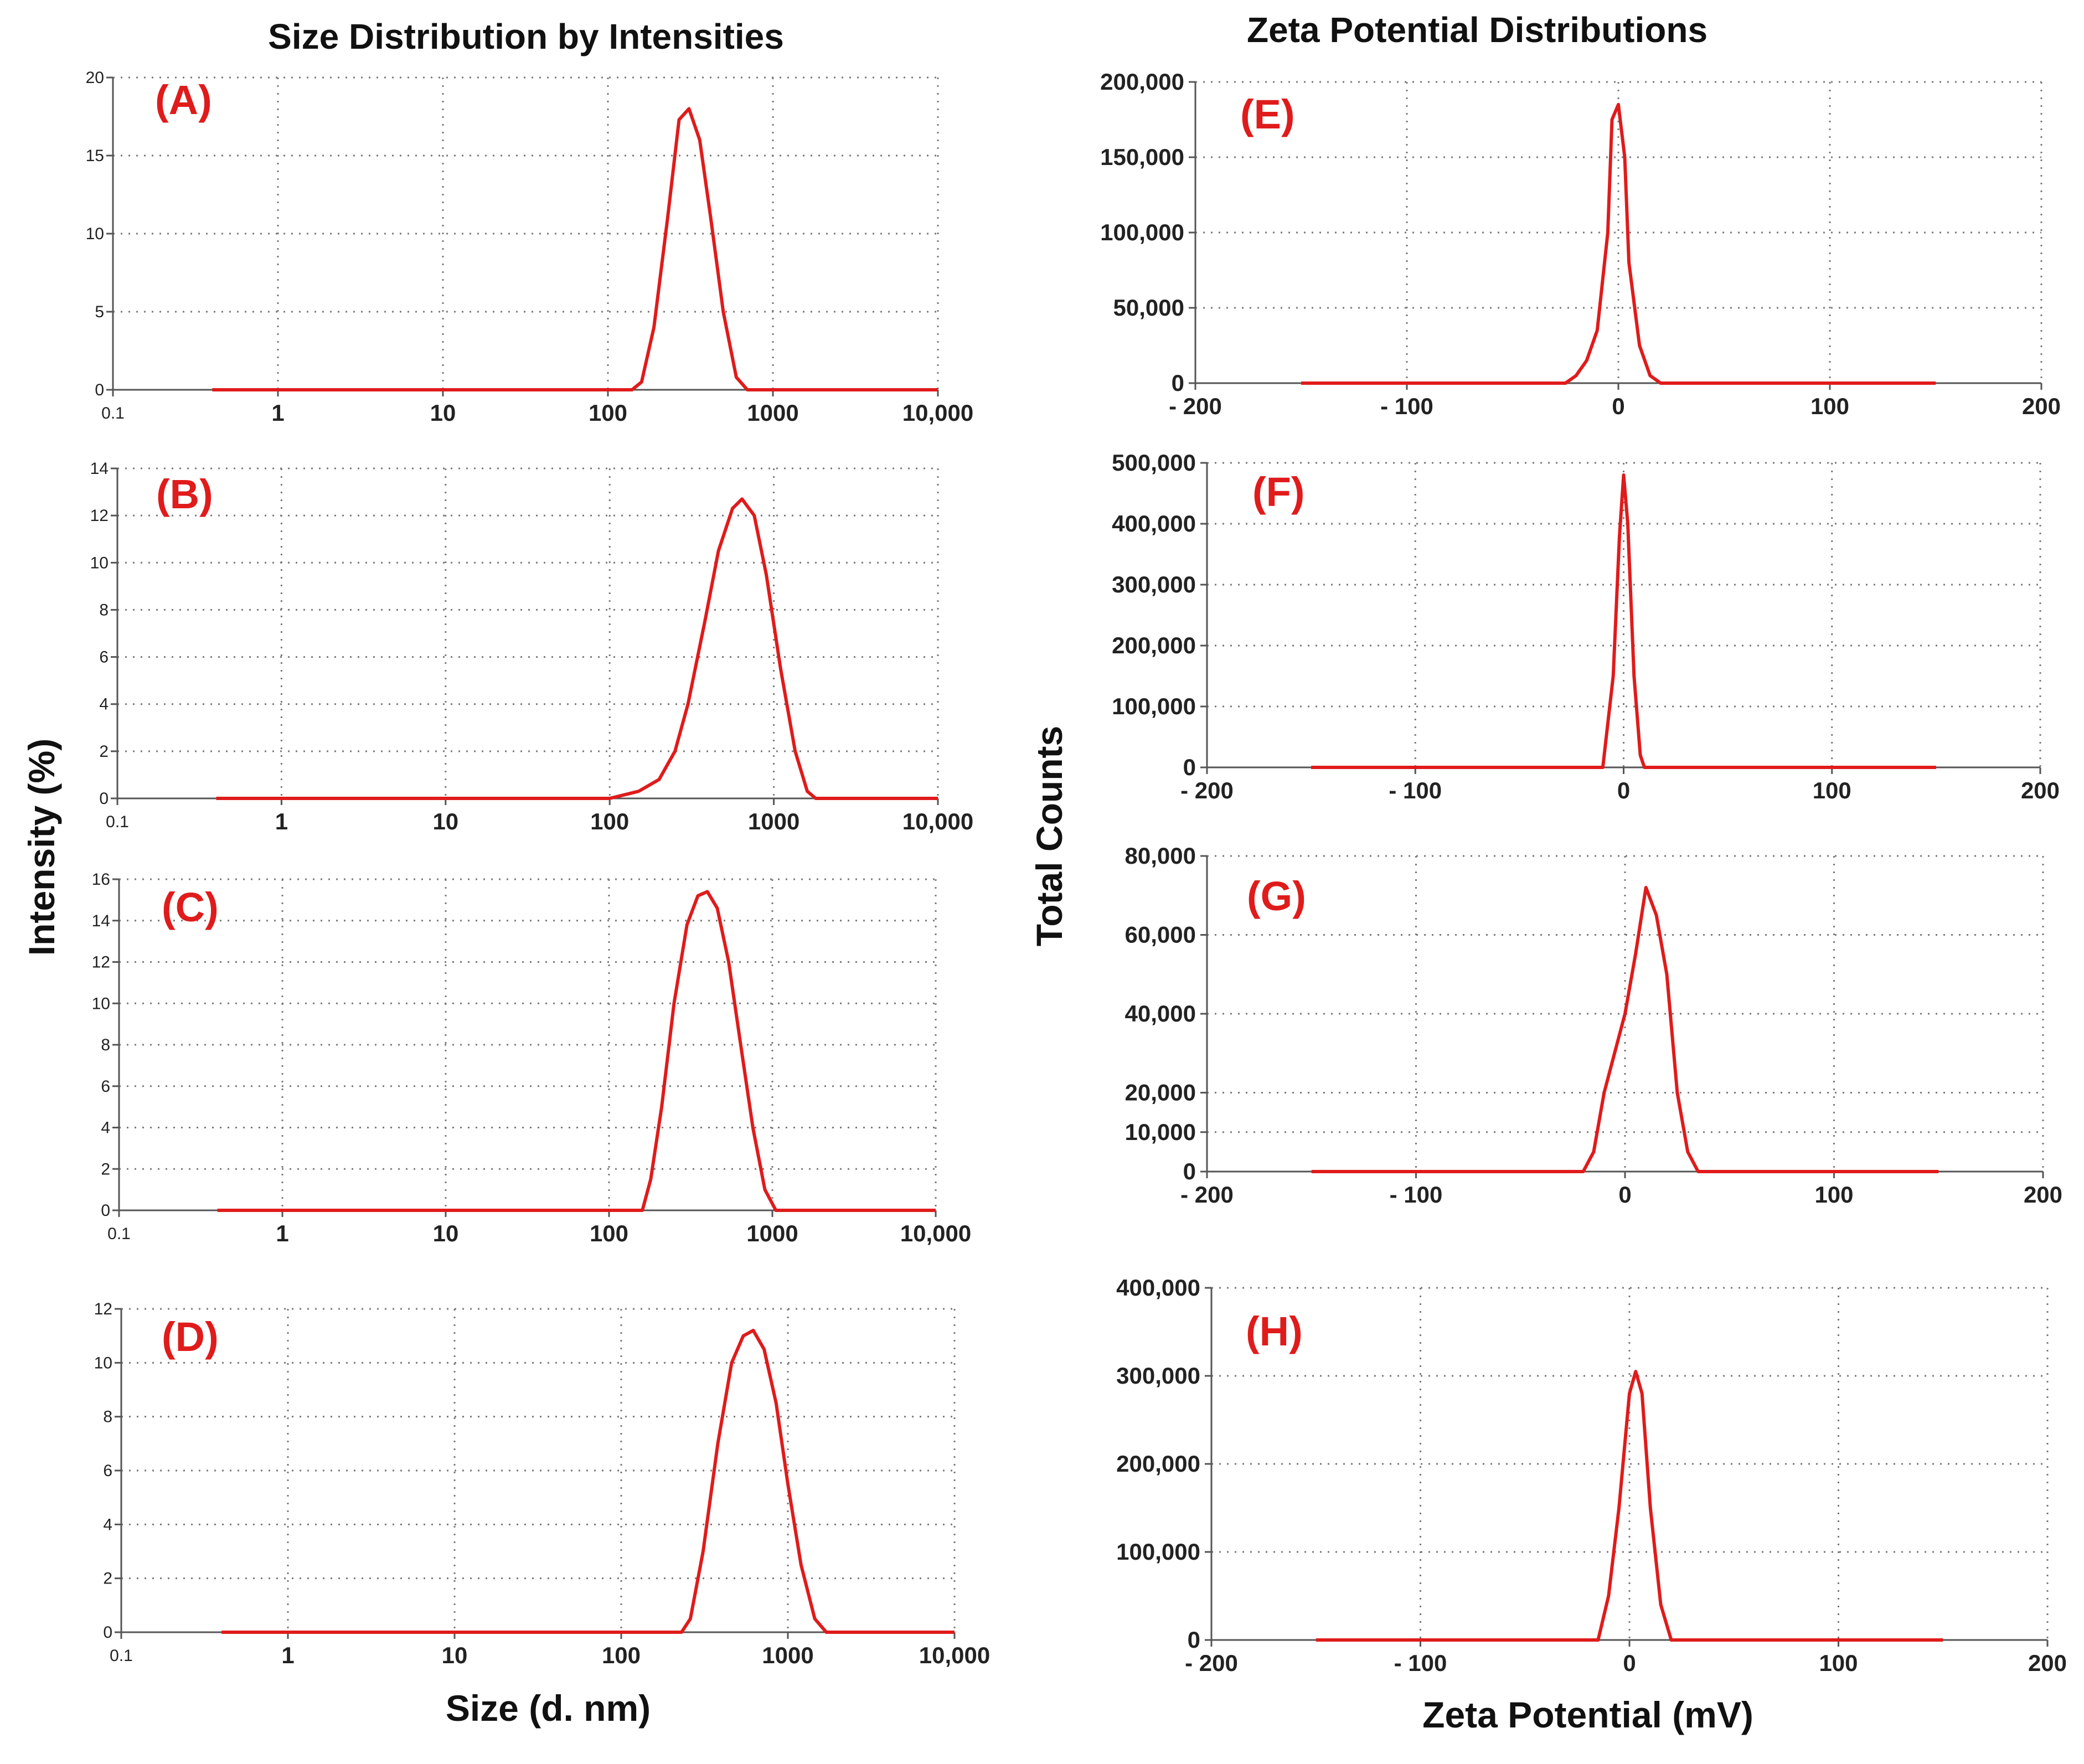  I want to click on y-tick-label: 80,000, so click(1160, 856).